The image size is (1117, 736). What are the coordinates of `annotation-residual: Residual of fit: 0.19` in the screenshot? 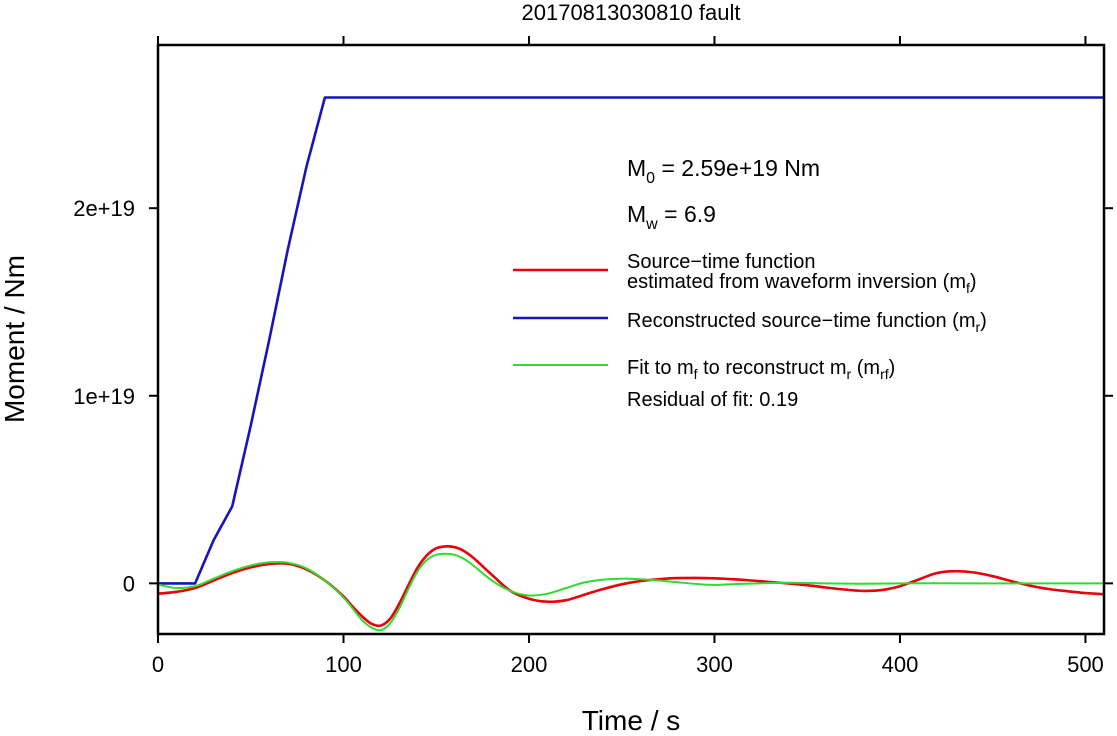 It's located at (712, 400).